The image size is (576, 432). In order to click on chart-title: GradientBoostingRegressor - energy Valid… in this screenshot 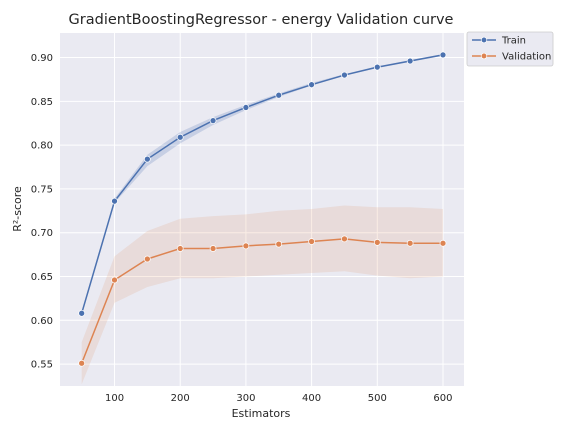, I will do `click(261, 20)`.